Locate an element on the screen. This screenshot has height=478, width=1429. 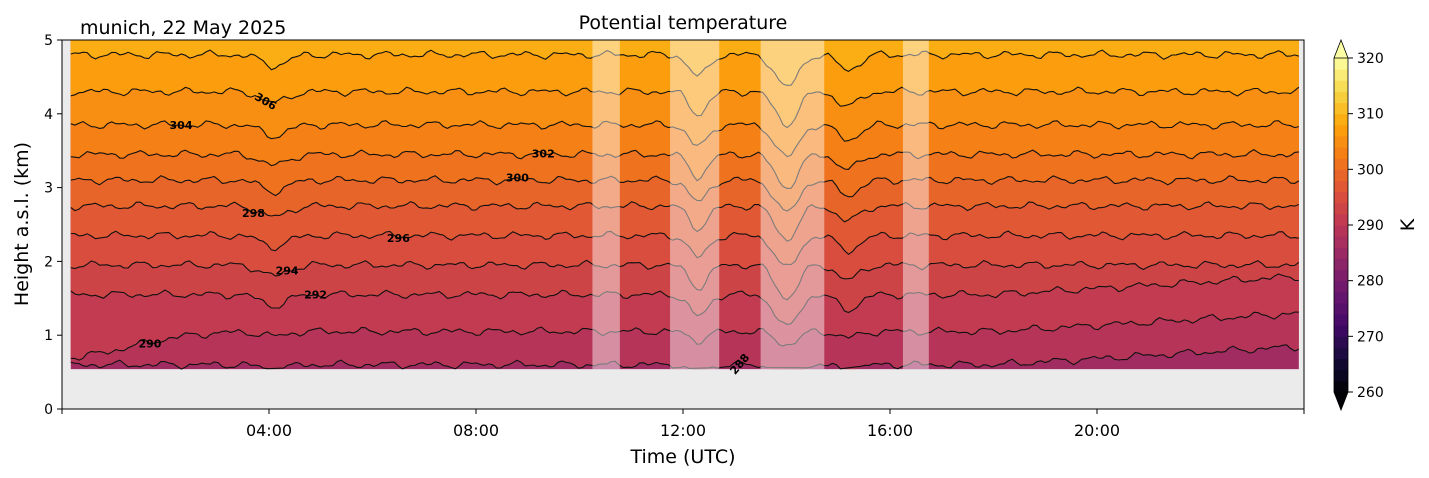
x-tick-label: 08:00 is located at coordinates (476, 430).